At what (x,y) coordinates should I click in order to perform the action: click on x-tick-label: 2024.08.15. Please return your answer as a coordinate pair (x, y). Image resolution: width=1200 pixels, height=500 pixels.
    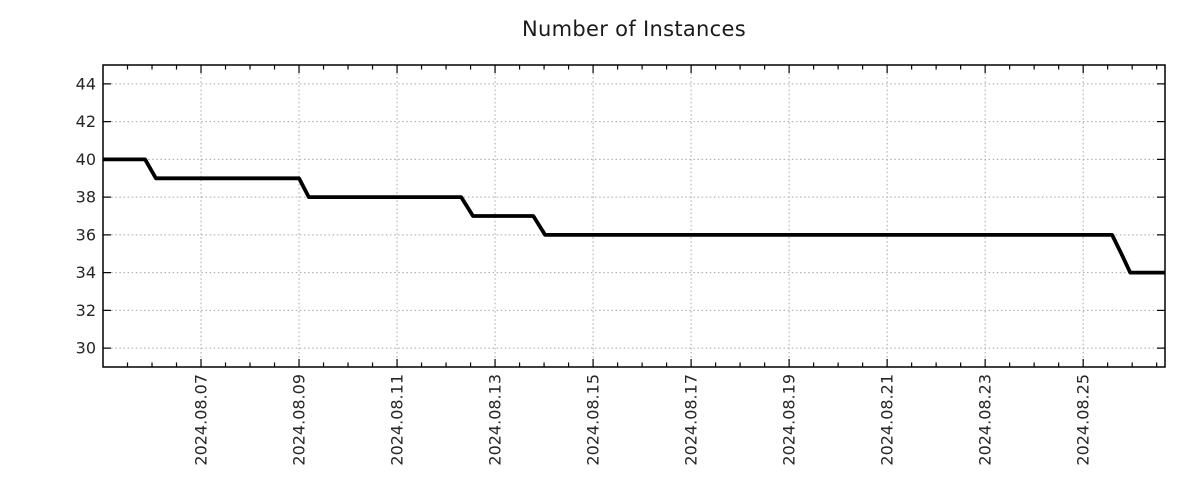
    Looking at the image, I should click on (593, 420).